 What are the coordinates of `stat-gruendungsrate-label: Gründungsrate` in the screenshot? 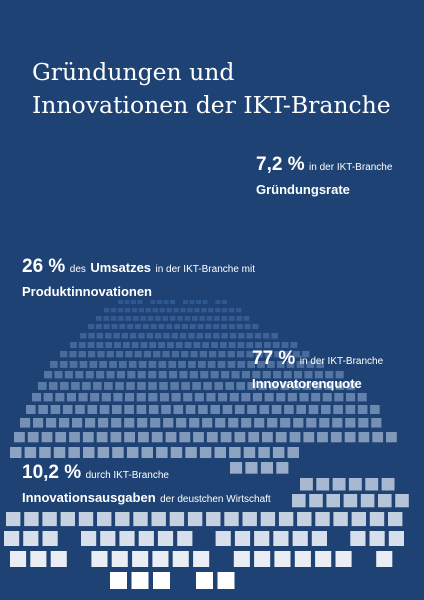 It's located at (303, 189).